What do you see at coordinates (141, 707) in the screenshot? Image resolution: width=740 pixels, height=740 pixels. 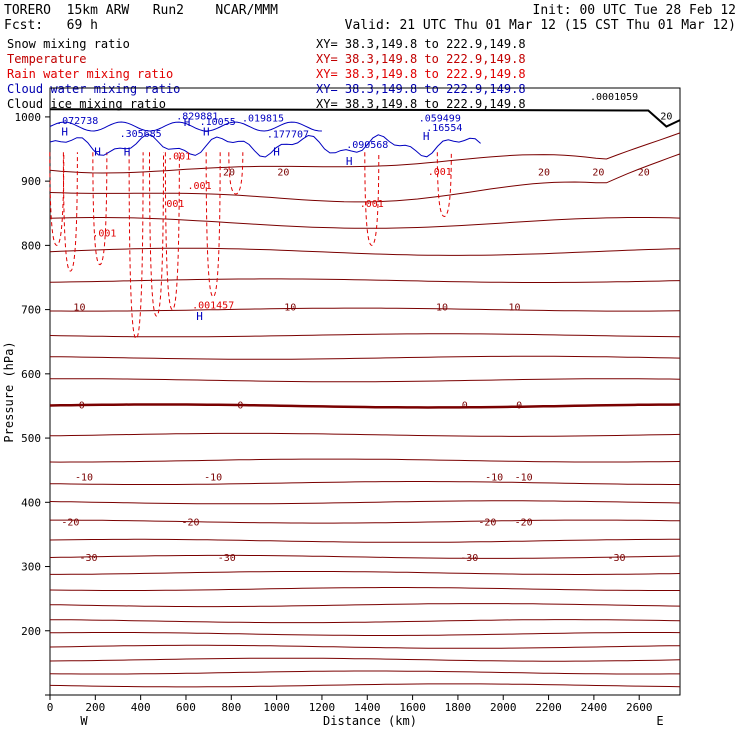 I see `x-tick-label: 400` at bounding box center [141, 707].